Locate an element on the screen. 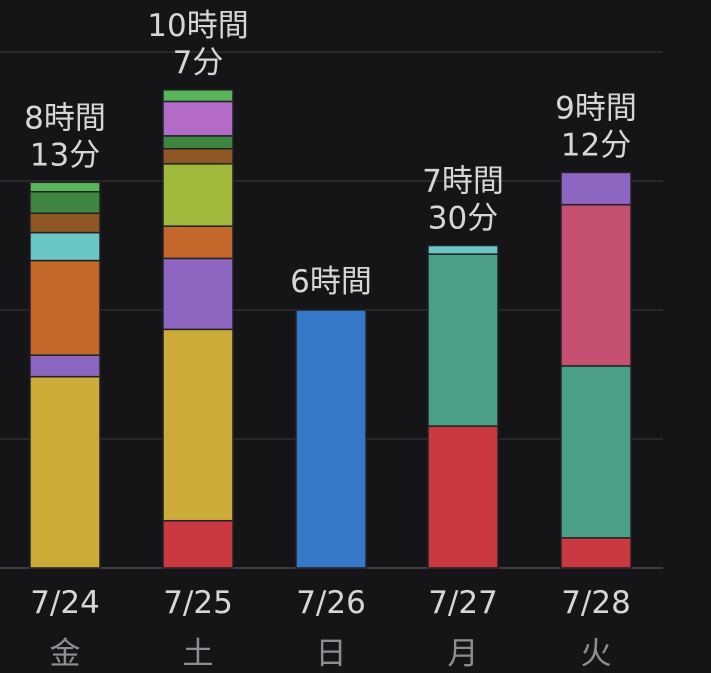  x-tick-date-label: 7/26 is located at coordinates (331, 603).